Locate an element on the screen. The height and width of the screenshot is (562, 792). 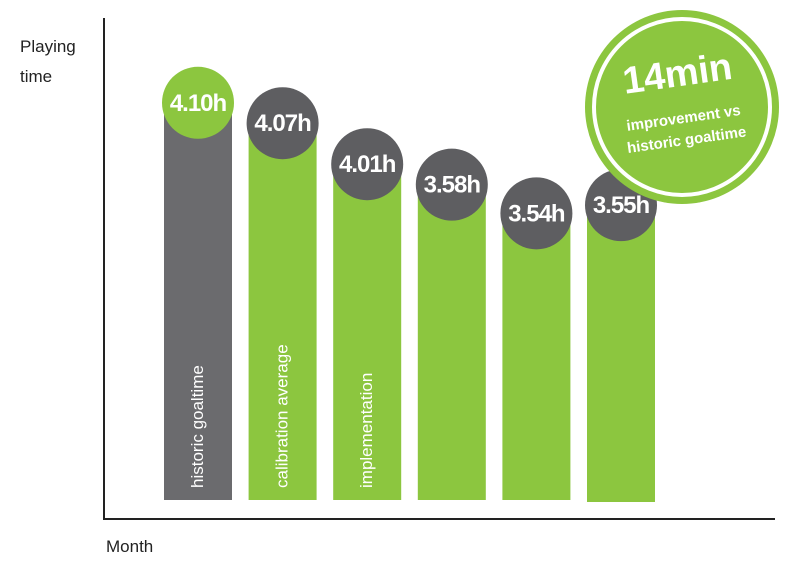
x-axis-title: Month is located at coordinates (130, 546).